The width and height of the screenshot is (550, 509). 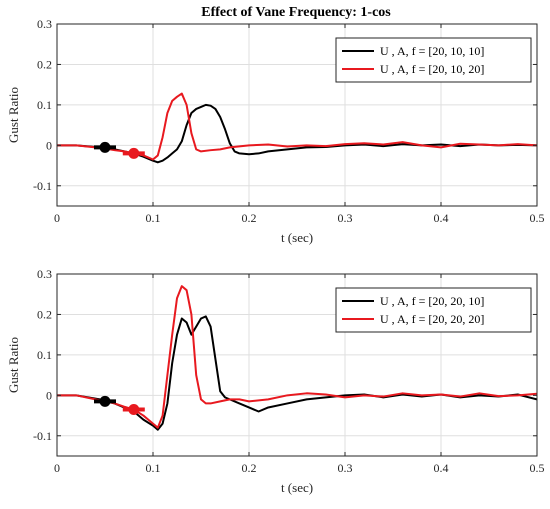 What do you see at coordinates (432, 319) in the screenshot?
I see `legend-label-2: U , A, f = [20, 20, 20]` at bounding box center [432, 319].